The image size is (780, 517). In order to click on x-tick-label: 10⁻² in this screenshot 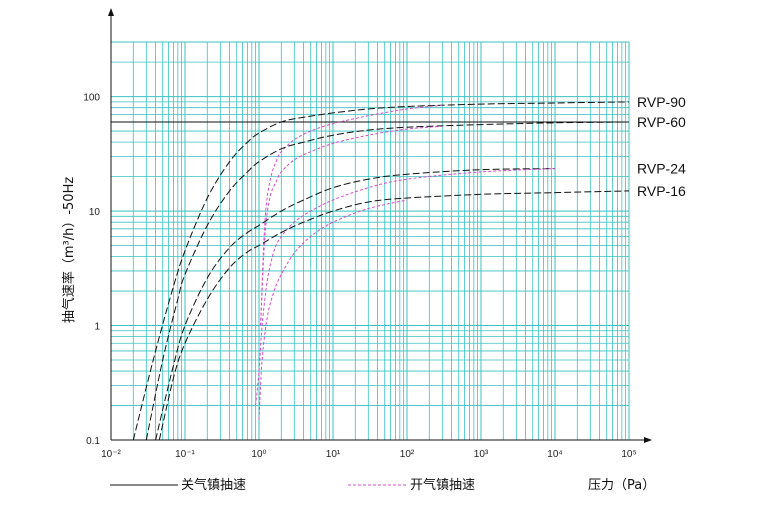, I will do `click(111, 454)`.